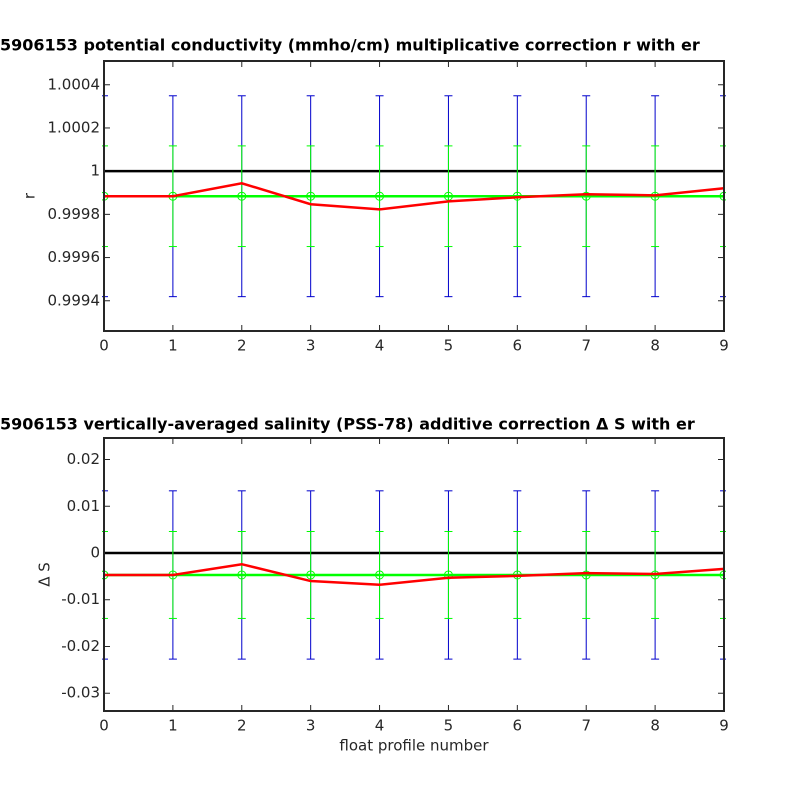  What do you see at coordinates (414, 746) in the screenshot?
I see `x-axis-label: float profile number` at bounding box center [414, 746].